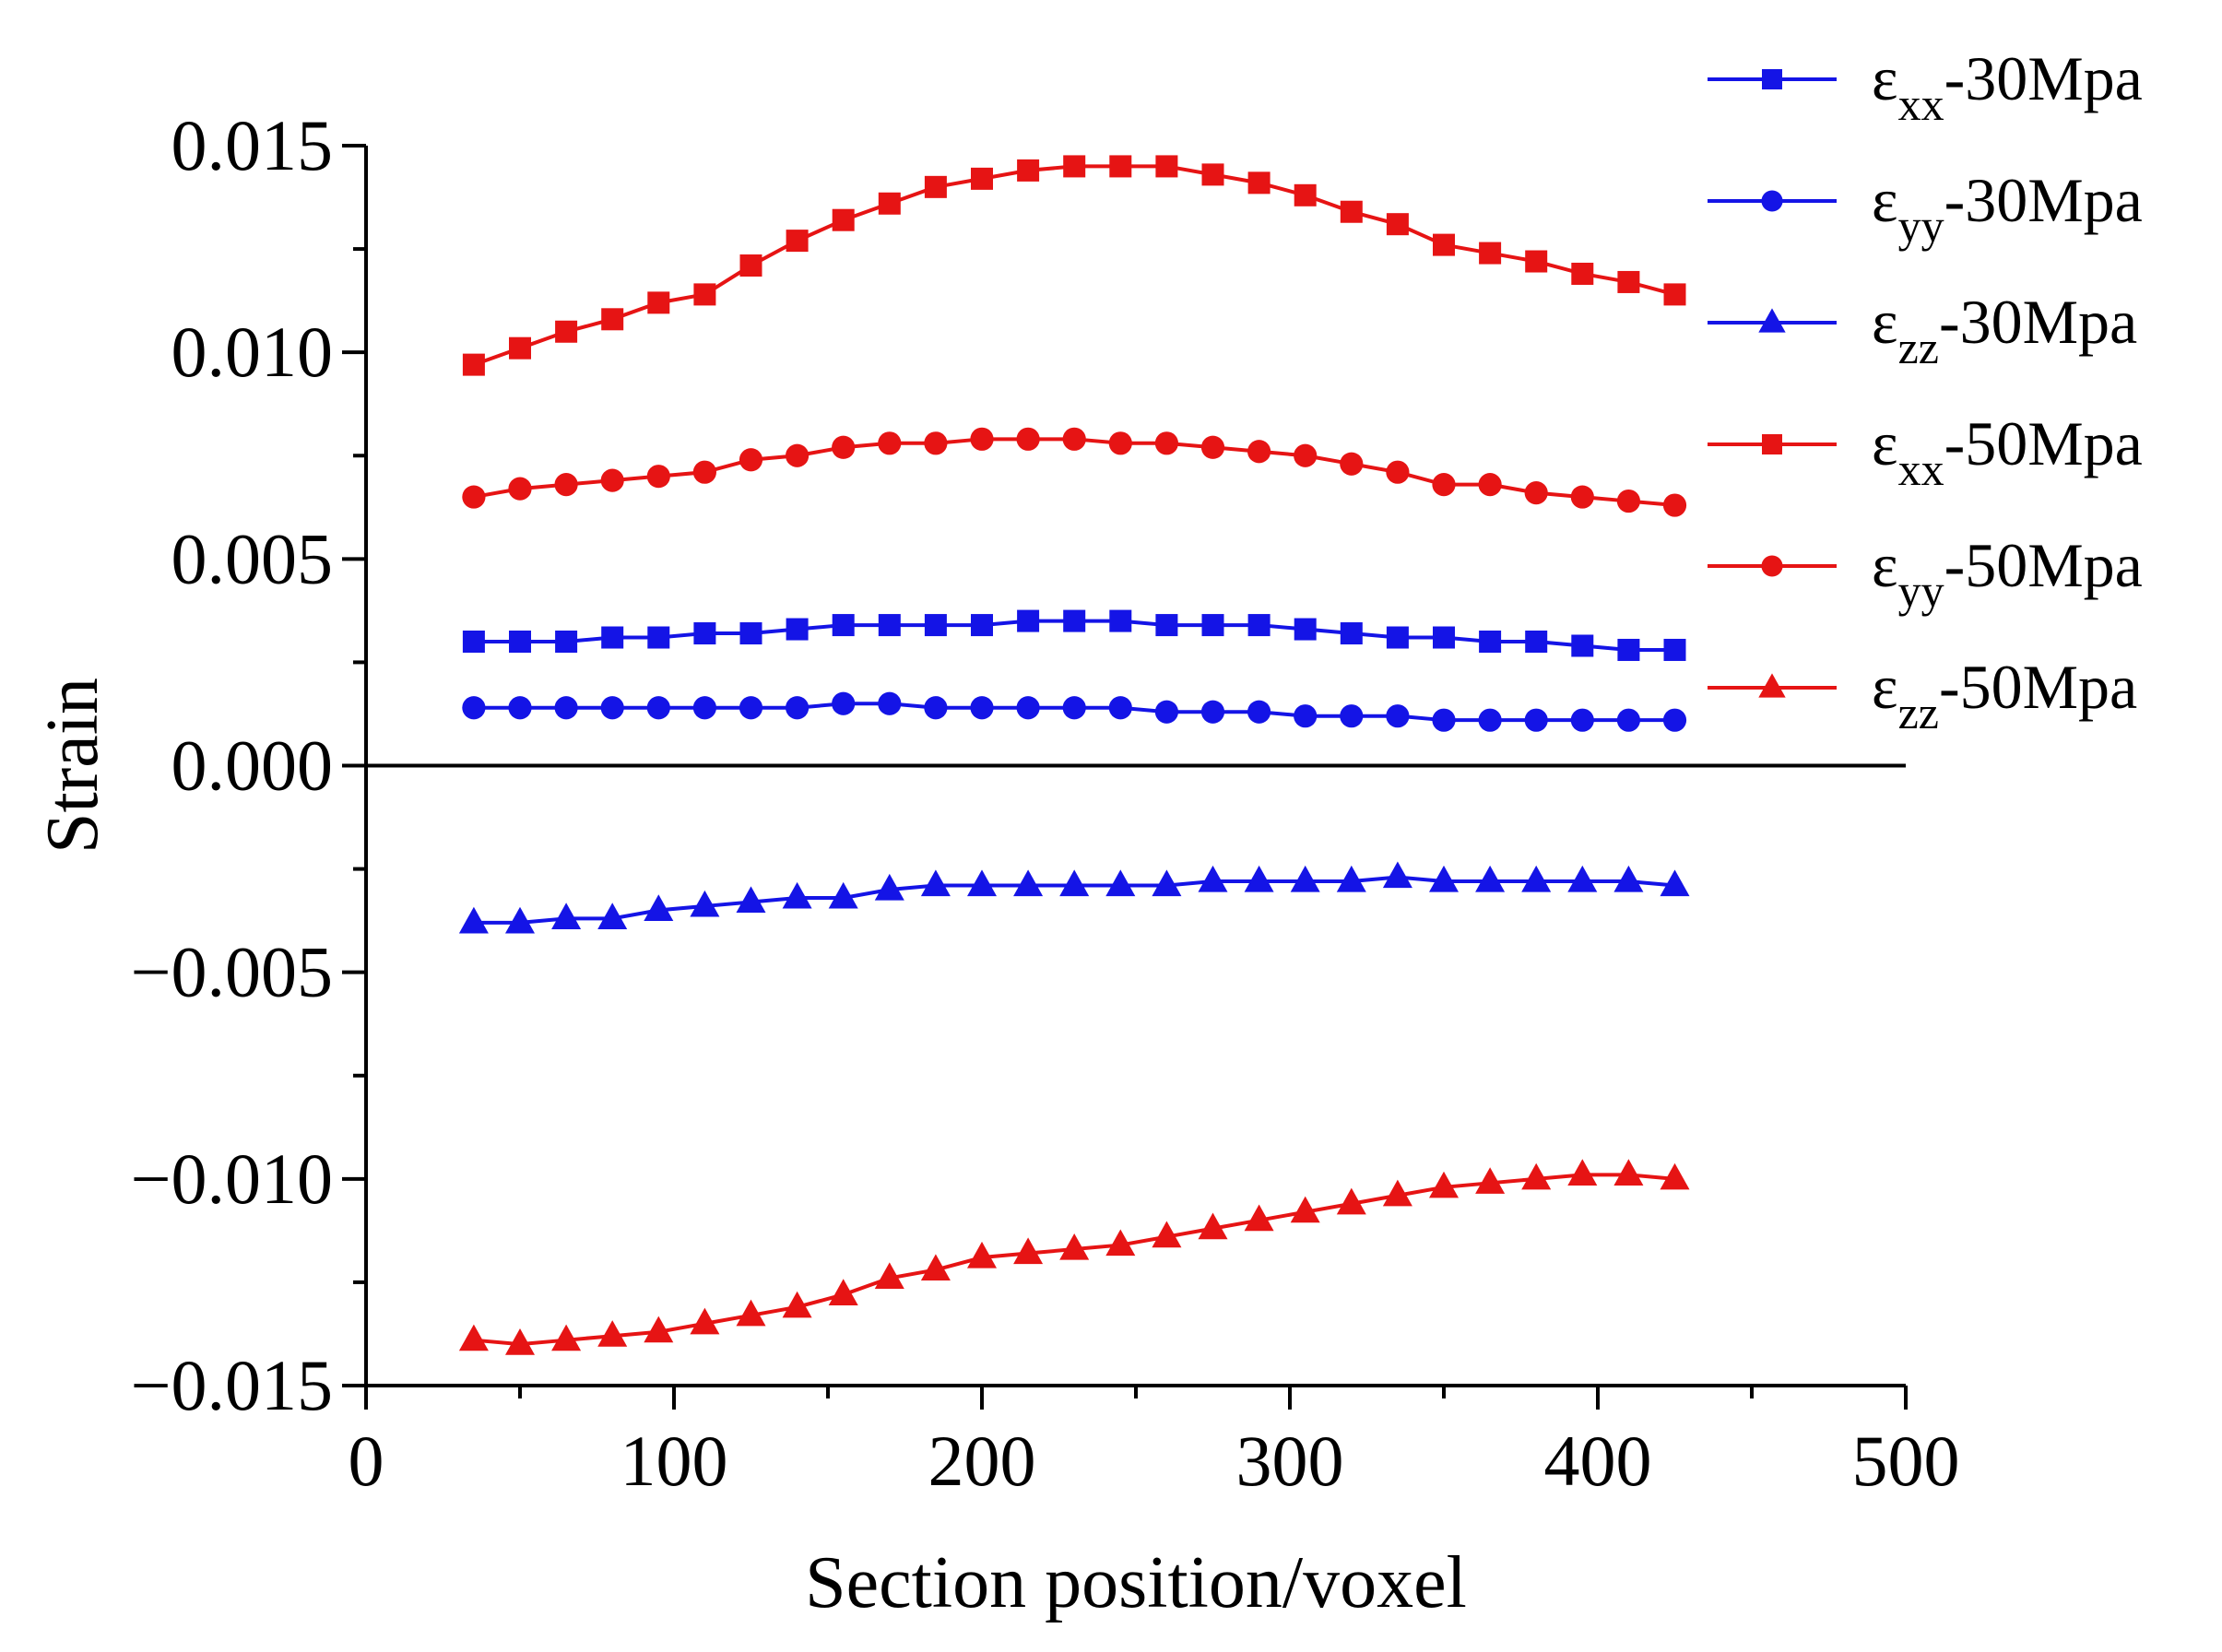 The height and width of the screenshot is (1652, 2222). What do you see at coordinates (253, 145) in the screenshot?
I see `y-tick-label: 0.015` at bounding box center [253, 145].